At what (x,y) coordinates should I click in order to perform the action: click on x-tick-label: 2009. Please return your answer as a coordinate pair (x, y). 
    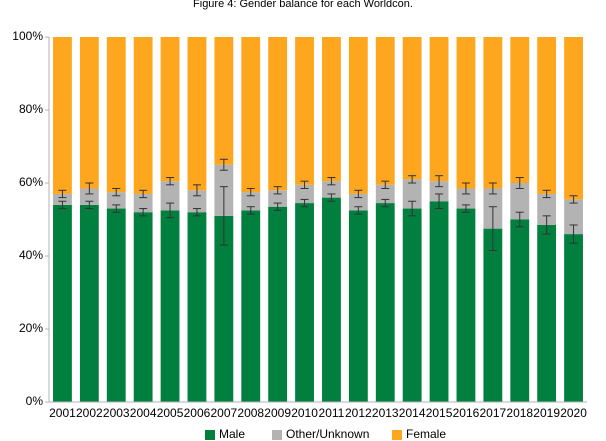
    Looking at the image, I should click on (277, 413).